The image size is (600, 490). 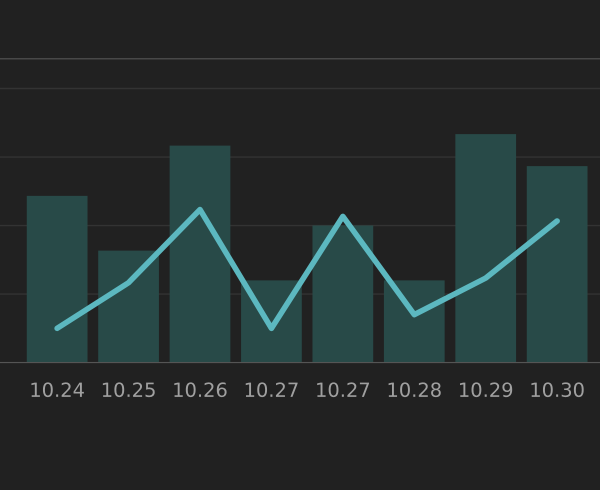 What do you see at coordinates (57, 390) in the screenshot?
I see `x-tick-label: 10.24` at bounding box center [57, 390].